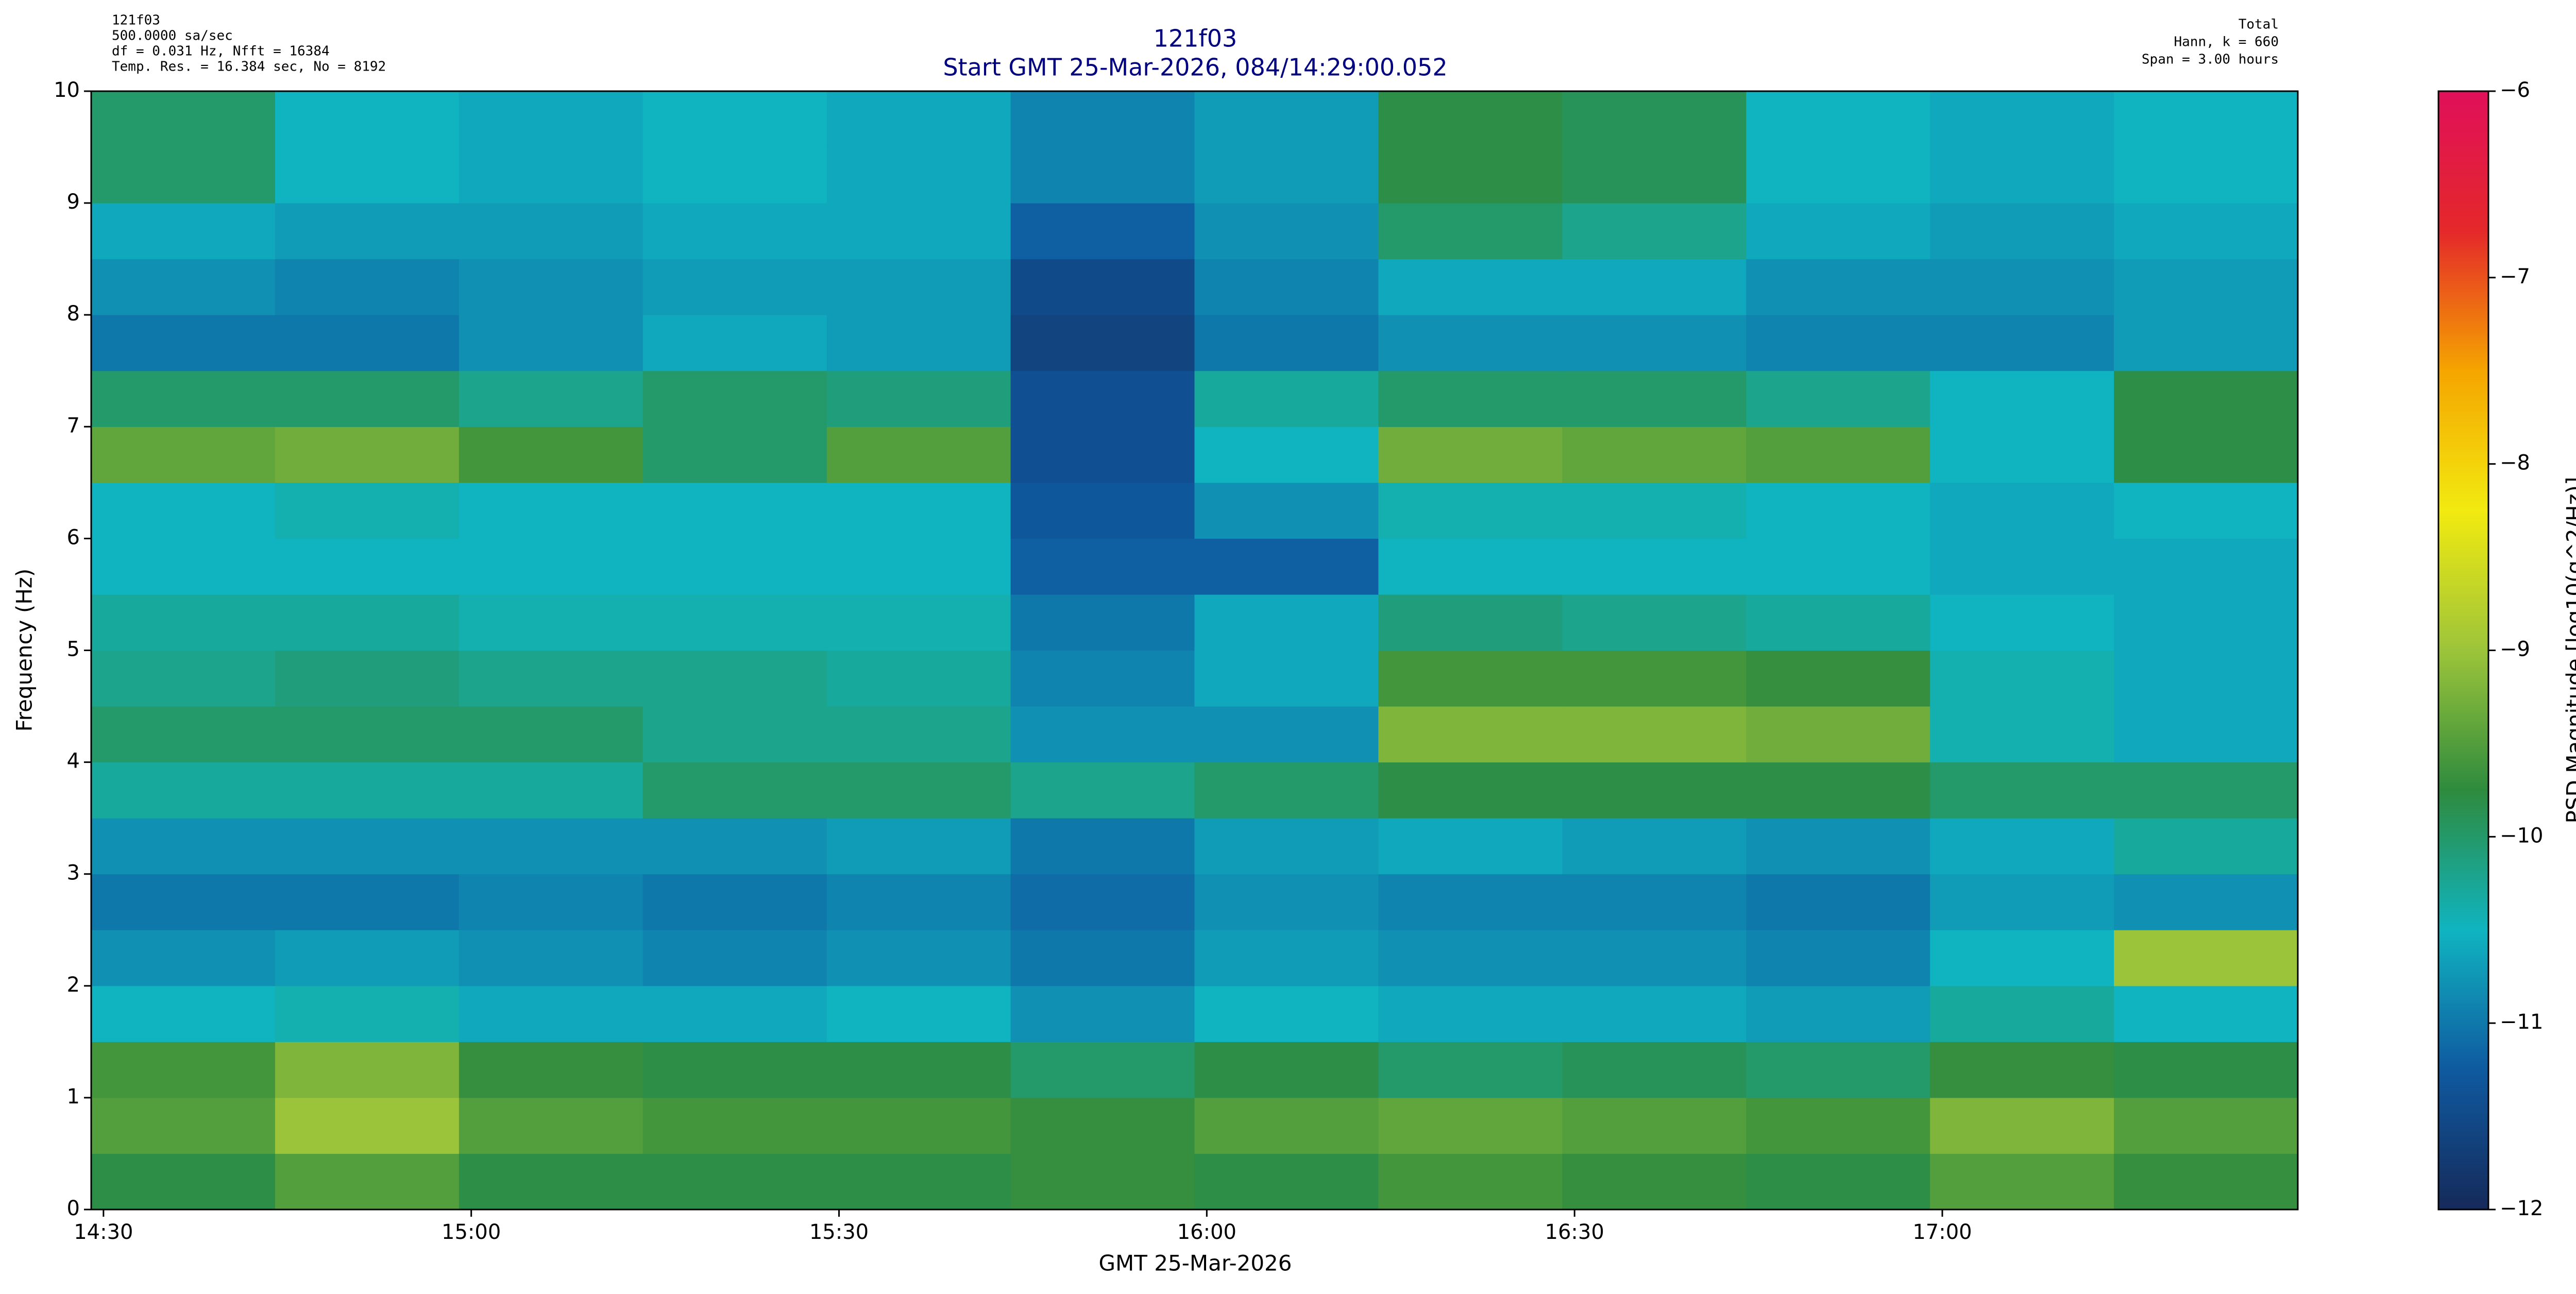 The image size is (2576, 1294). I want to click on chart-title: 121f03, so click(1196, 39).